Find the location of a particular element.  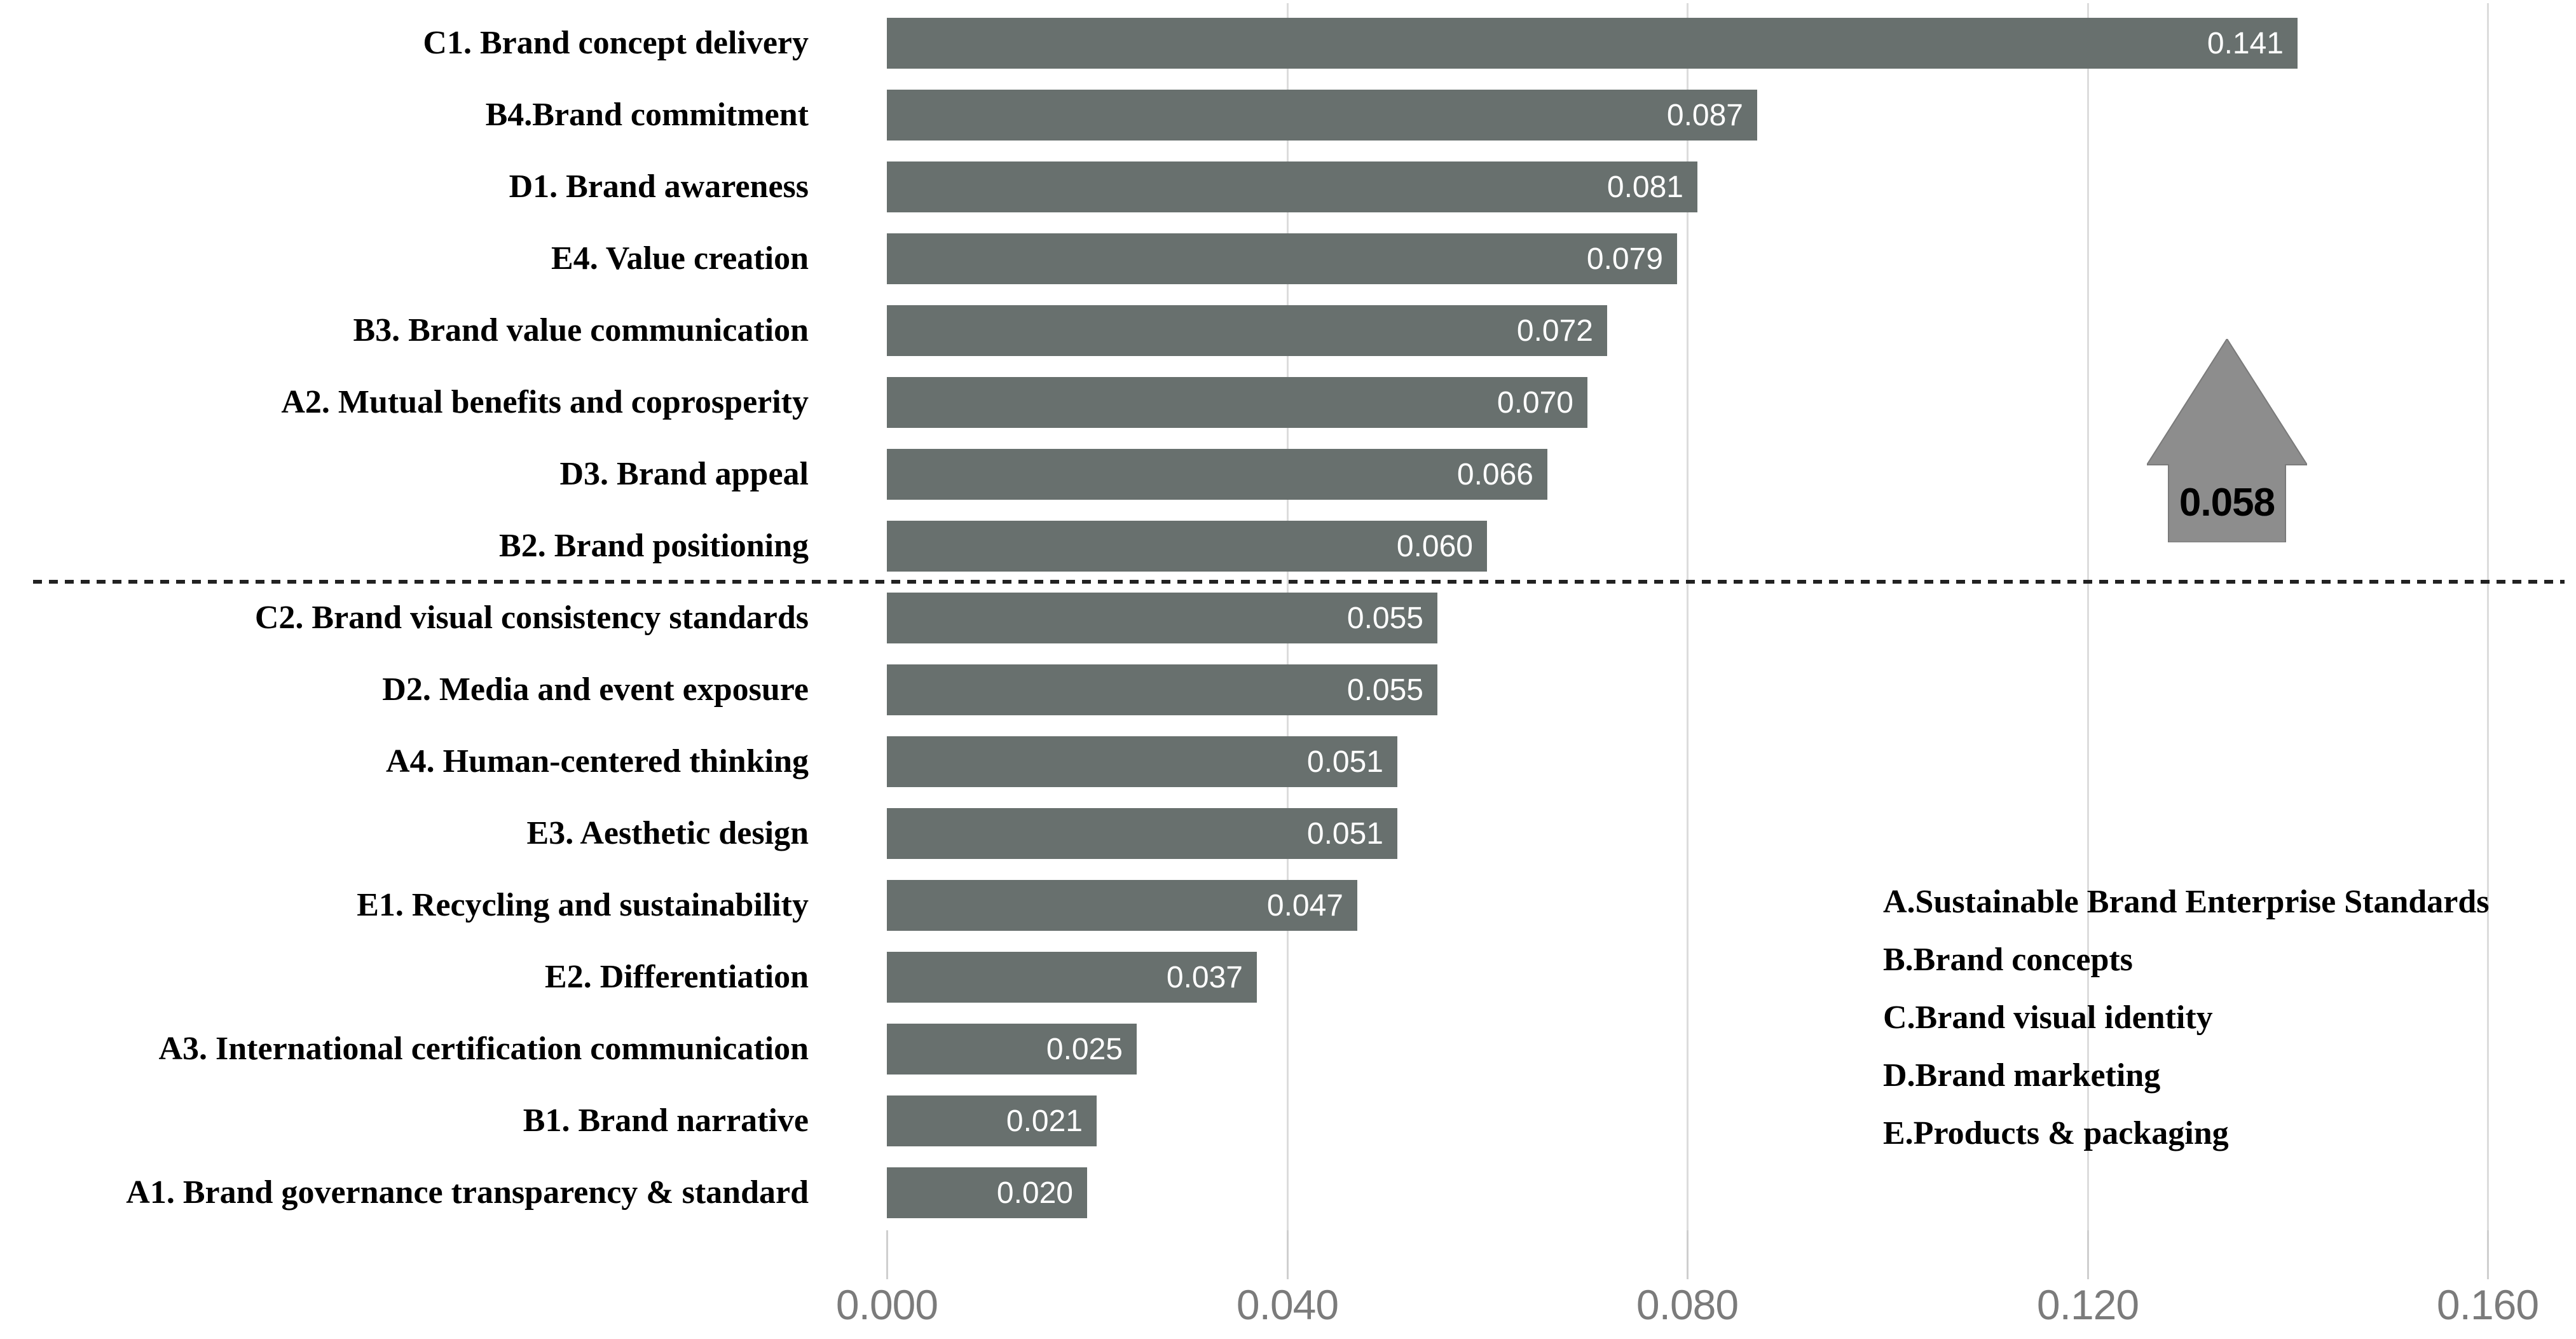

gridline-0.120 is located at coordinates (2088, 641).